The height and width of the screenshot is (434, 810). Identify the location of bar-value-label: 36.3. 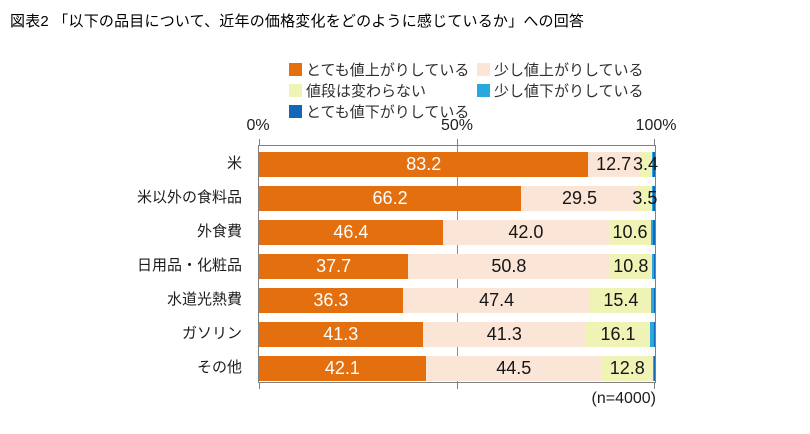
(331, 300).